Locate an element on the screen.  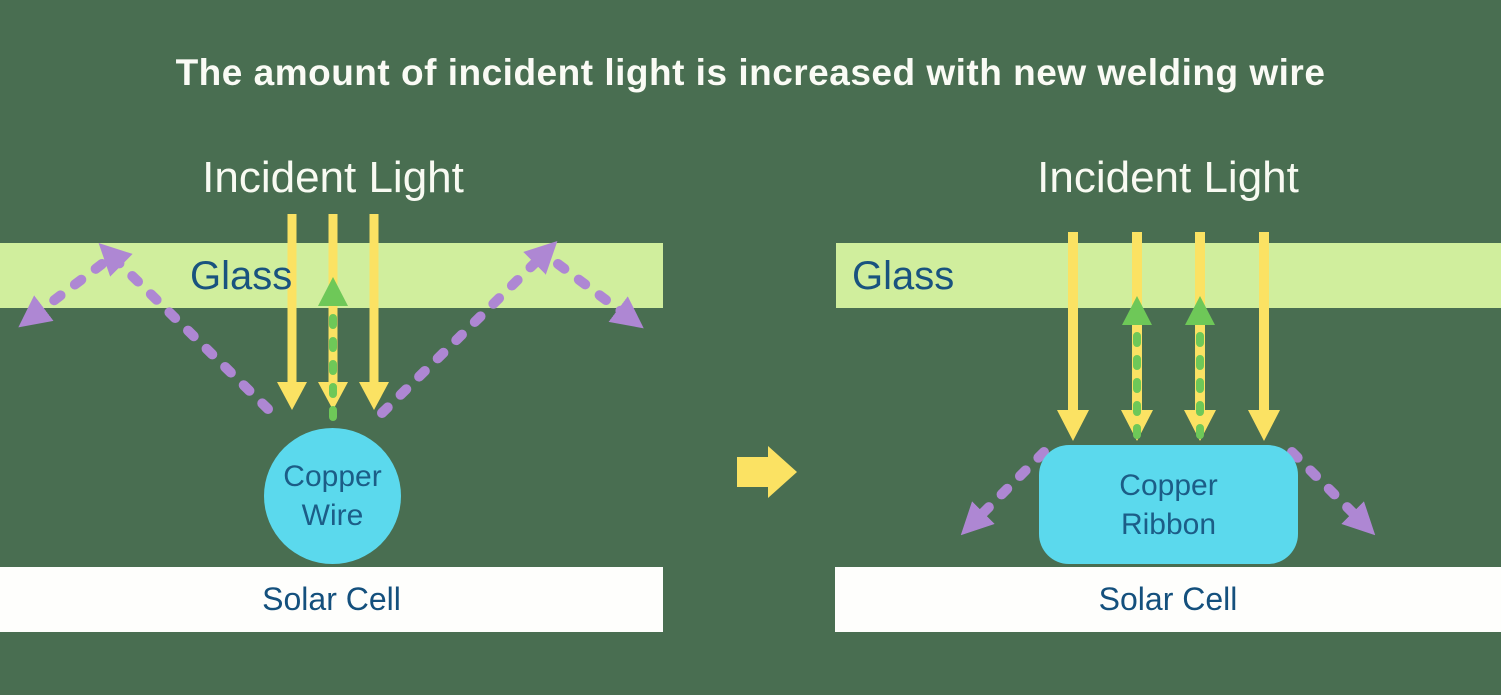
copper-ribbon-shape: Copper Ribbon is located at coordinates (1168, 504).